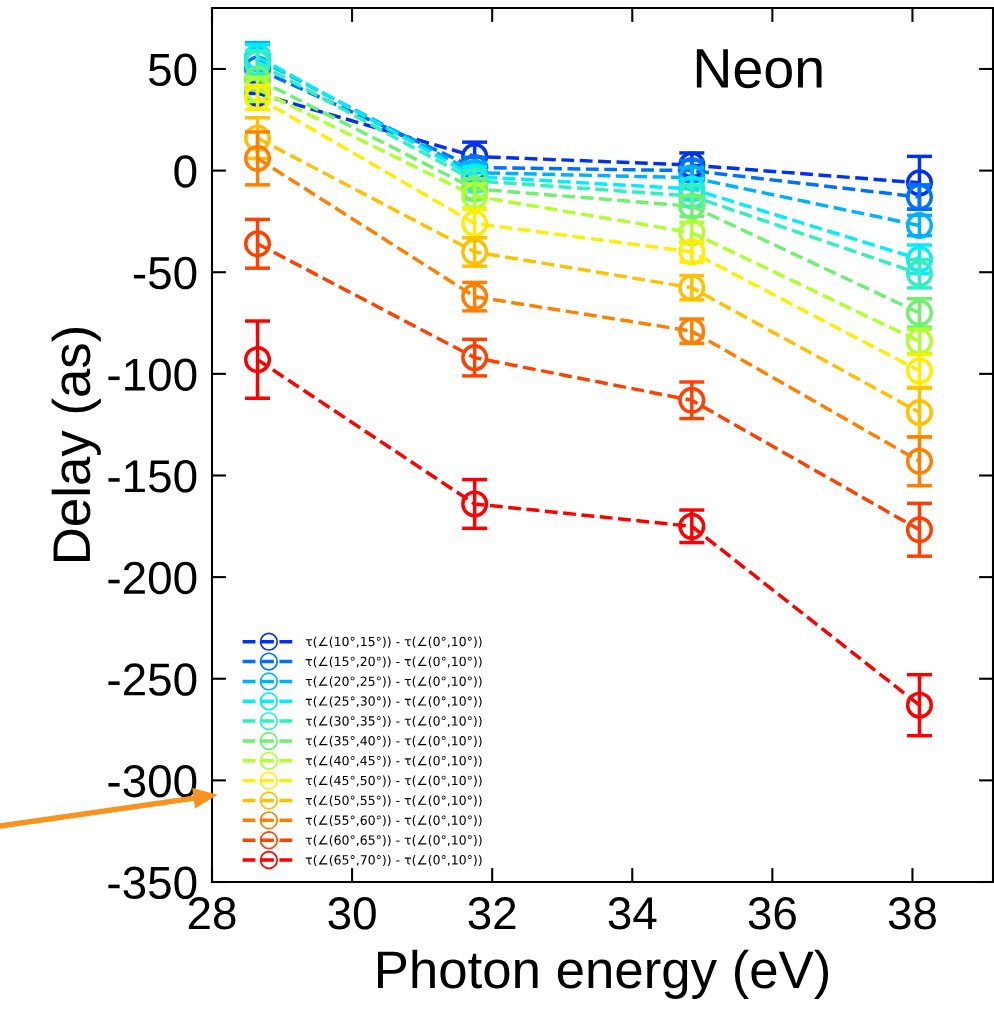 Image resolution: width=994 pixels, height=1026 pixels. I want to click on legend-label: τ(∠(35°,40°)) - τ(∠(0°,10°)), so click(393, 741).